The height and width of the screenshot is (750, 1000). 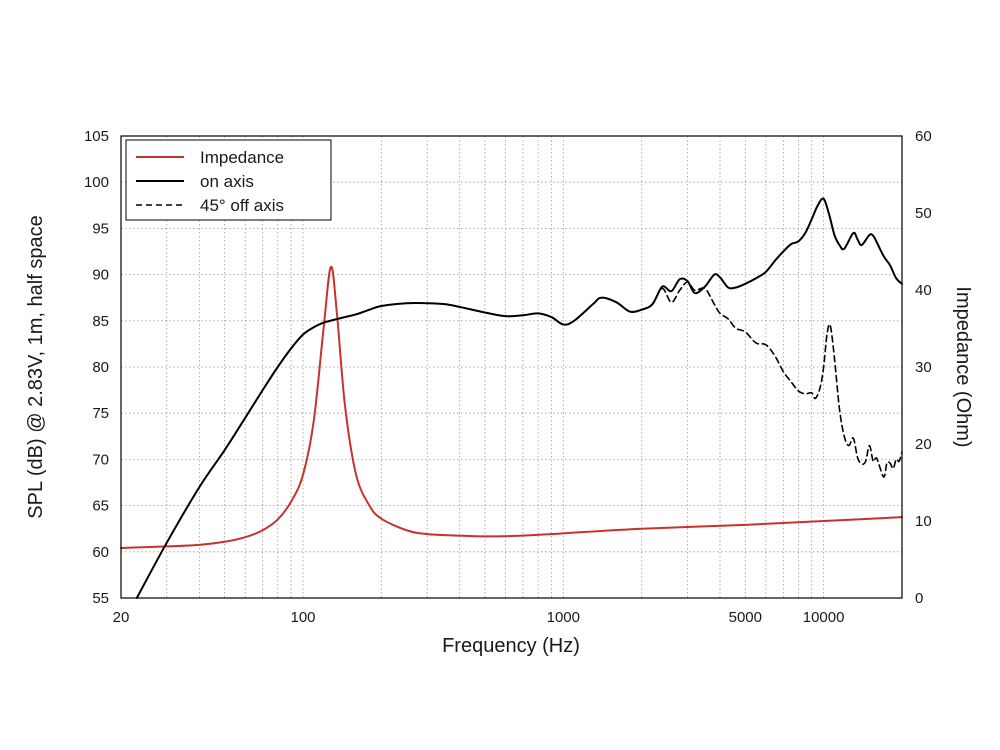 What do you see at coordinates (100, 275) in the screenshot?
I see `y-left-tick-label: 90` at bounding box center [100, 275].